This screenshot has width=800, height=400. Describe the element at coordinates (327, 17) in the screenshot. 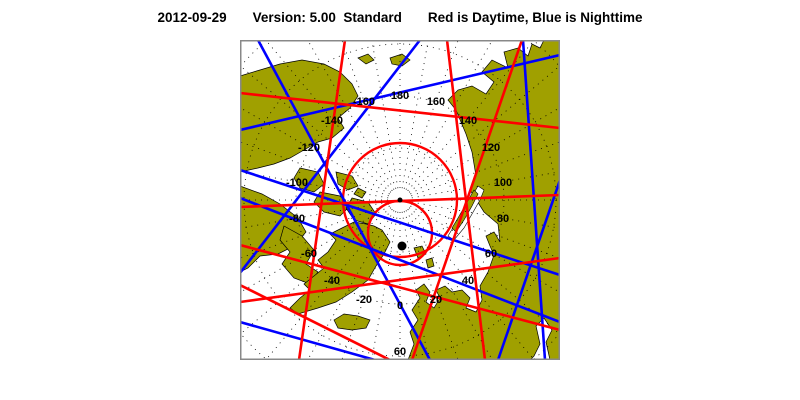

I see `title-version: Version: 5.00 Standard` at that location.